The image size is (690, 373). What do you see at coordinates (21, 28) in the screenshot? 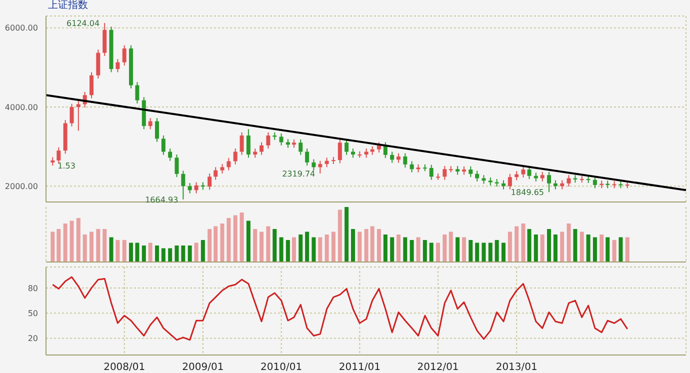
I see `y-tick-label: 6000.00` at bounding box center [21, 28].